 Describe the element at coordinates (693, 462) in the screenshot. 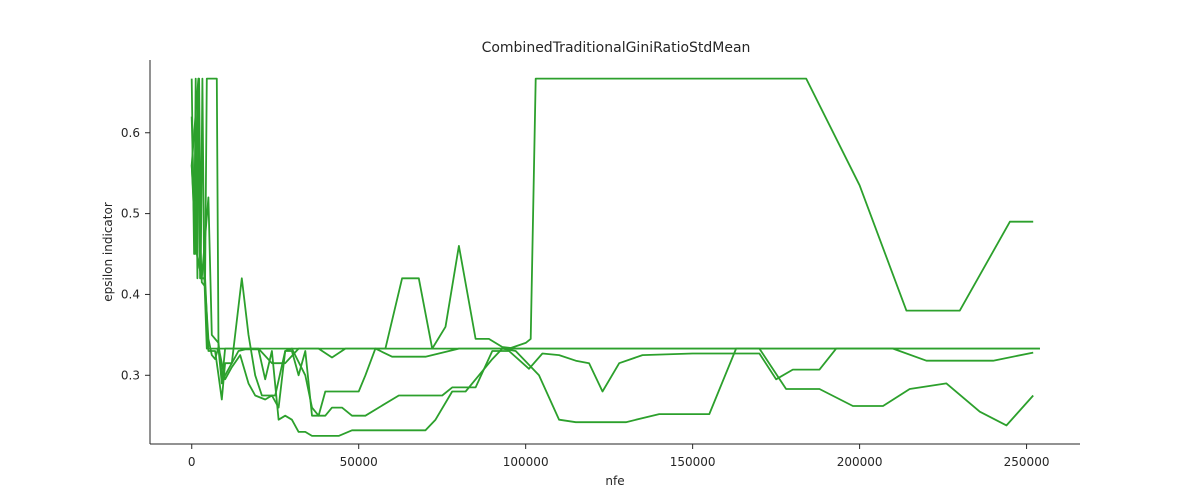

I see `x-tick-label: 150000` at that location.